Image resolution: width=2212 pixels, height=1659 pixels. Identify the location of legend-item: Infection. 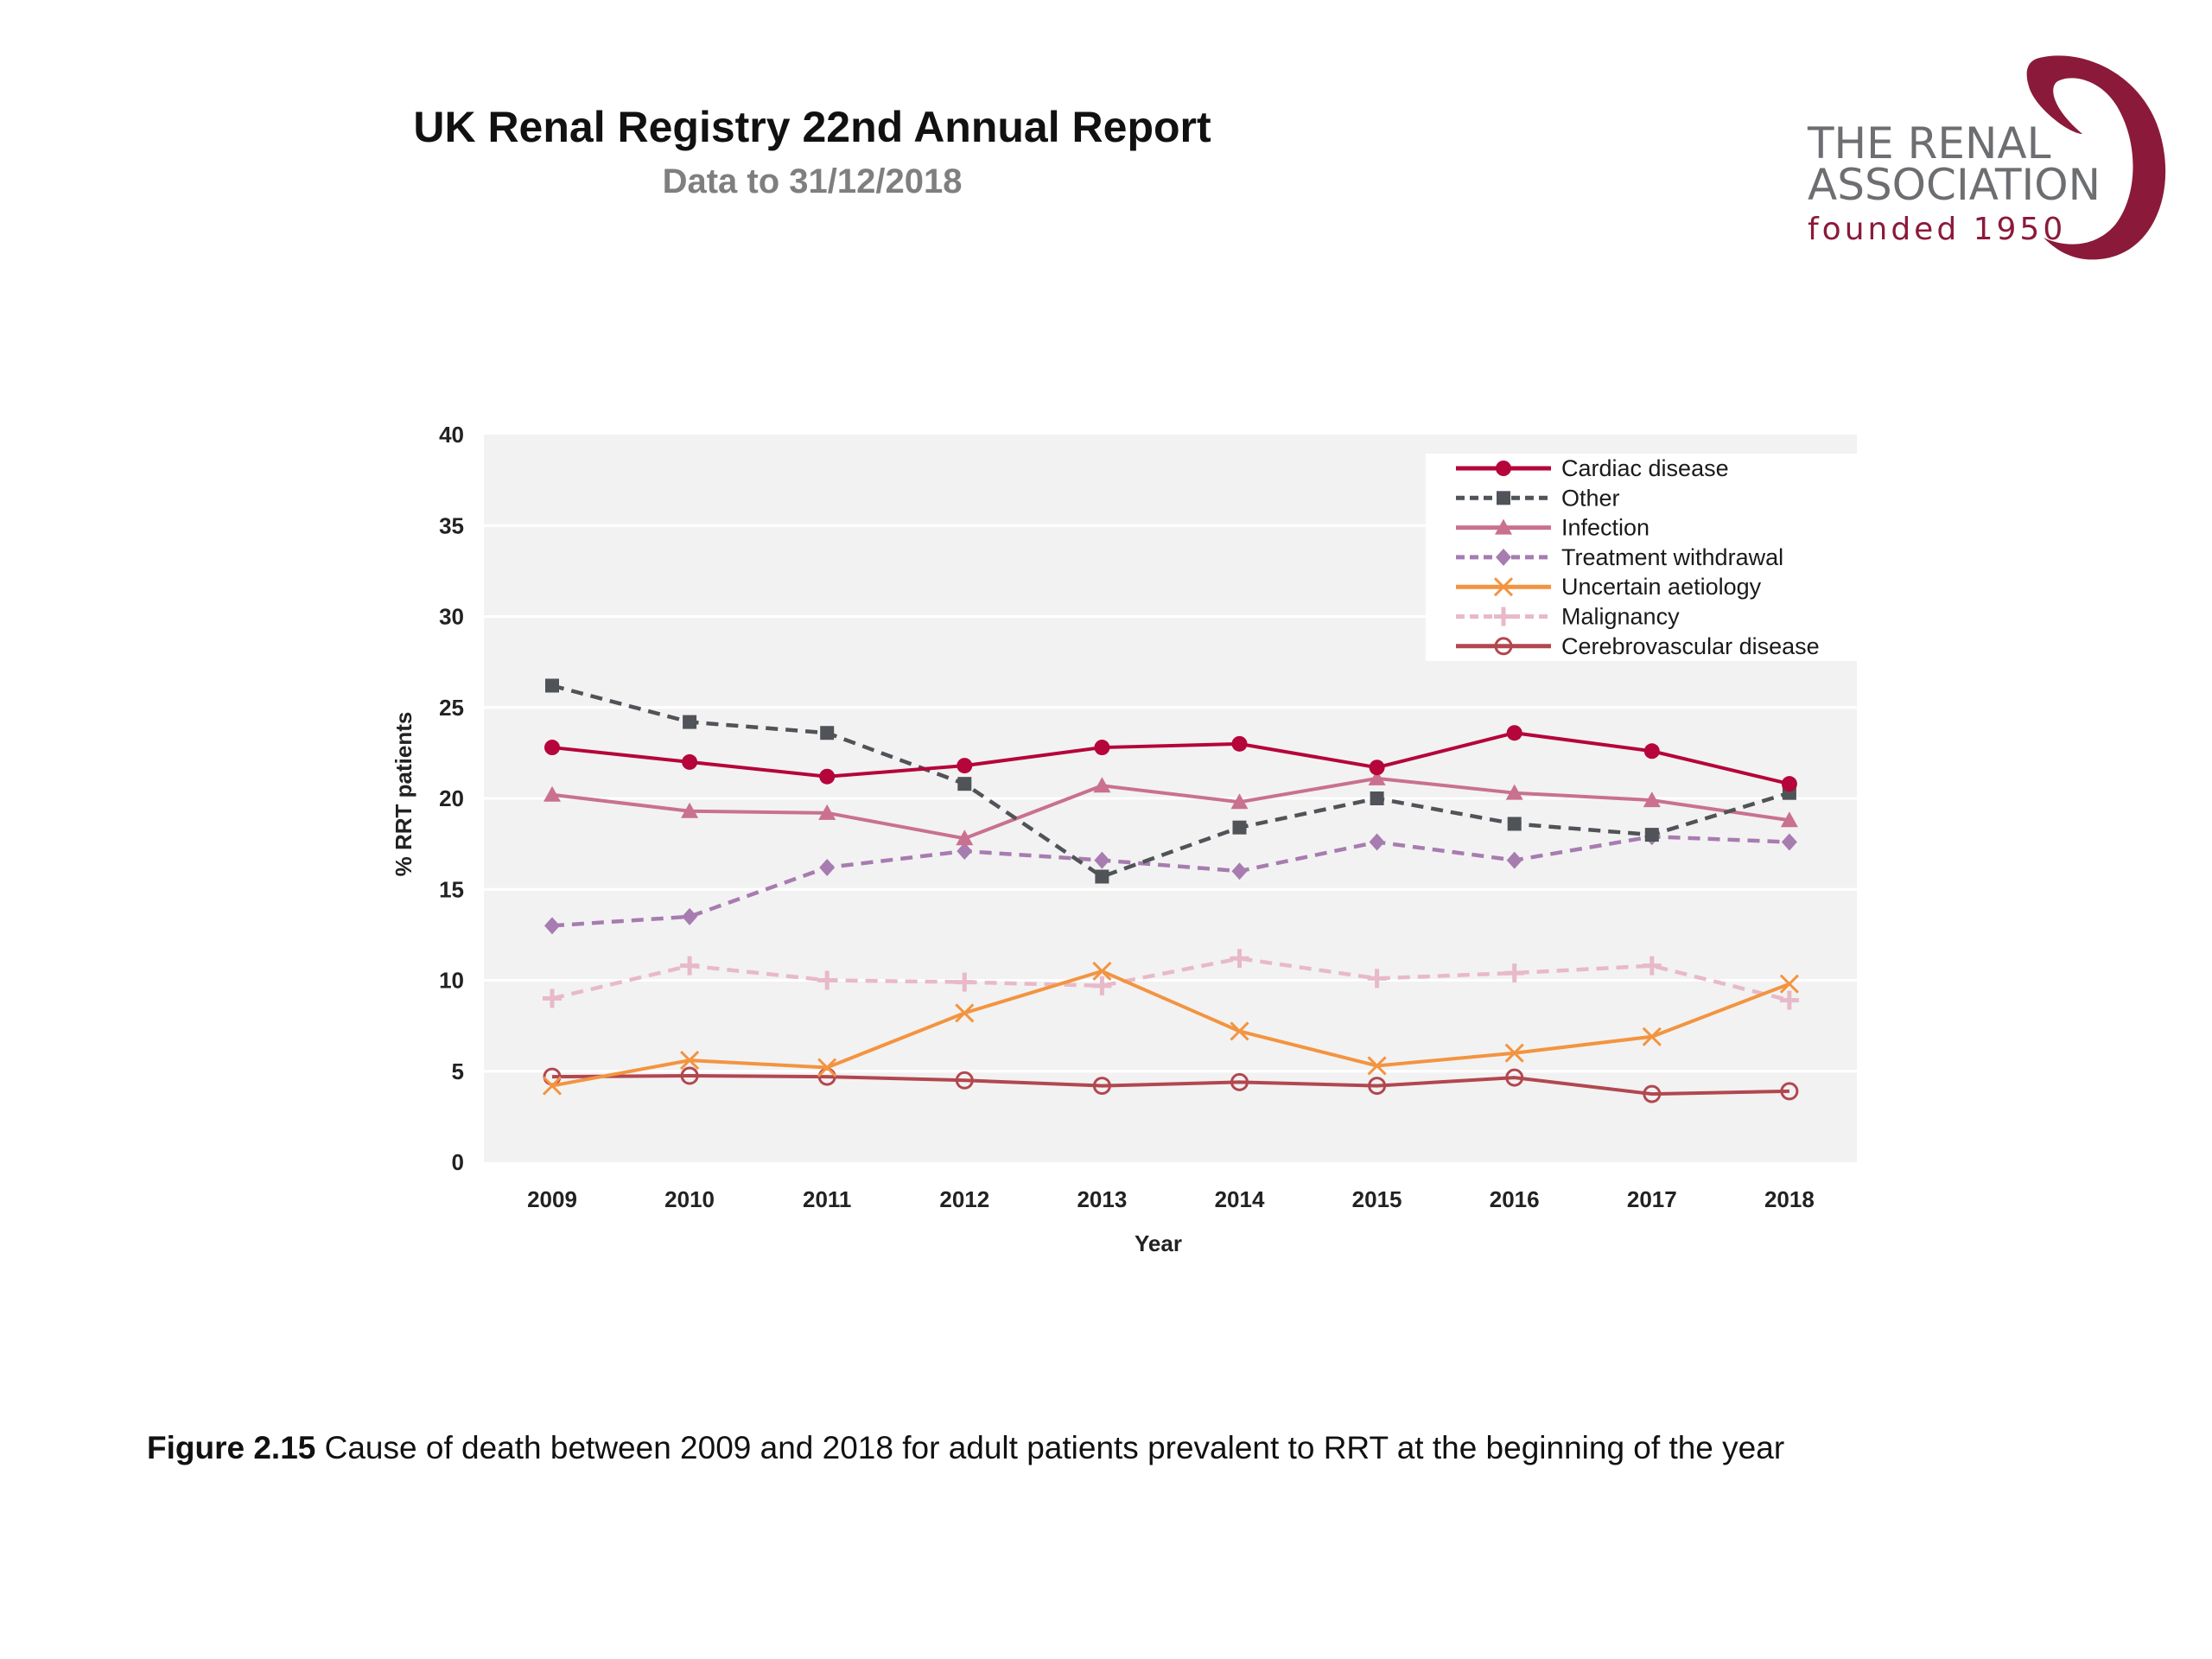
(1552, 528).